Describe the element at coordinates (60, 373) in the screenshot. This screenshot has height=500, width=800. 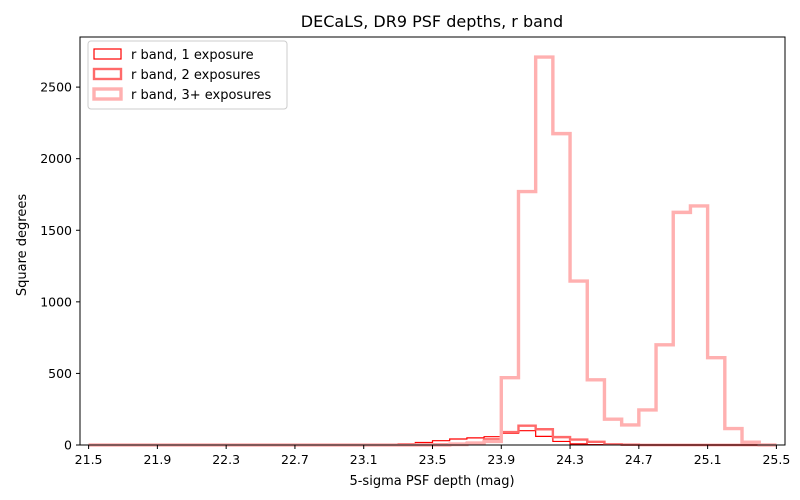
I see `y-tick-label: 500` at that location.